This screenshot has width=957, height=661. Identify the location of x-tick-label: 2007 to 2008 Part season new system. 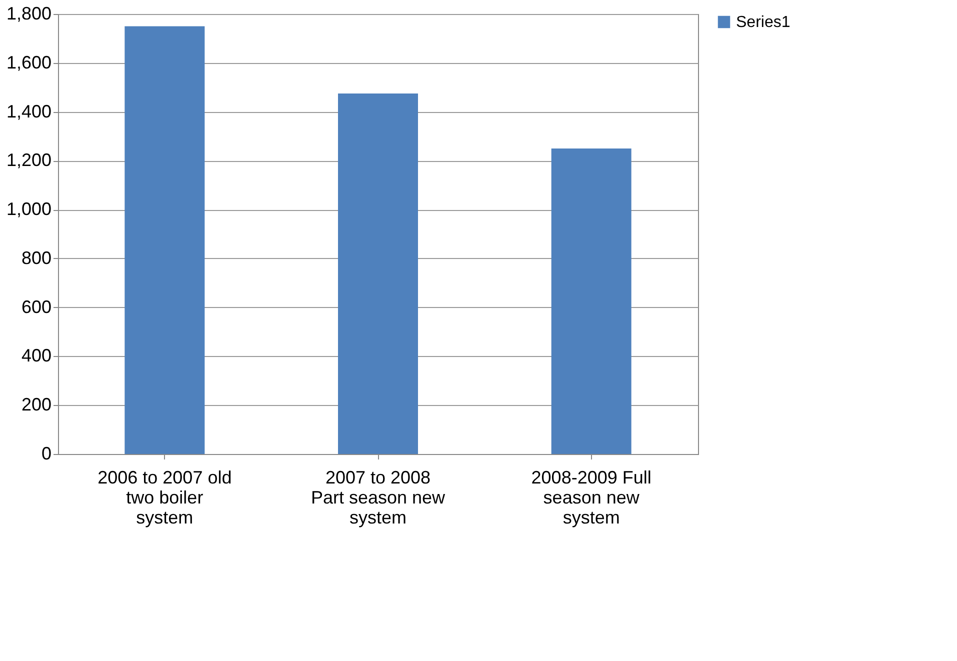
(378, 498).